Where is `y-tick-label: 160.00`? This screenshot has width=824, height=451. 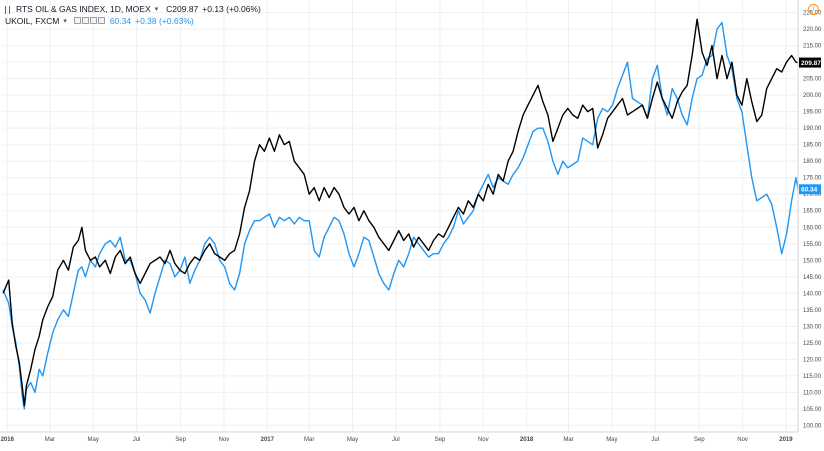 y-tick-label: 160.00 is located at coordinates (812, 228).